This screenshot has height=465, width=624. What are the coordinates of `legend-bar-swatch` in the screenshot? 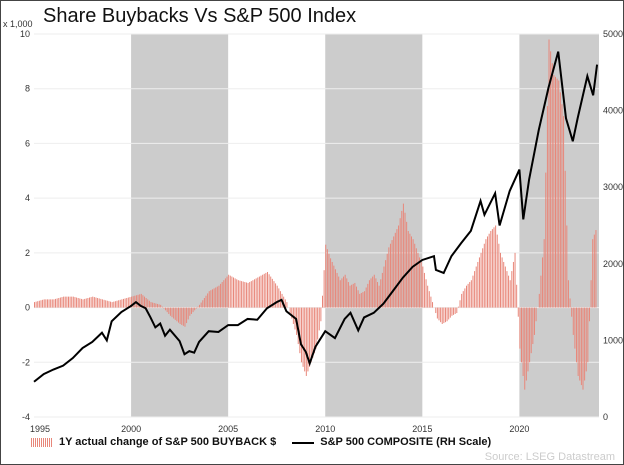 It's located at (42, 442).